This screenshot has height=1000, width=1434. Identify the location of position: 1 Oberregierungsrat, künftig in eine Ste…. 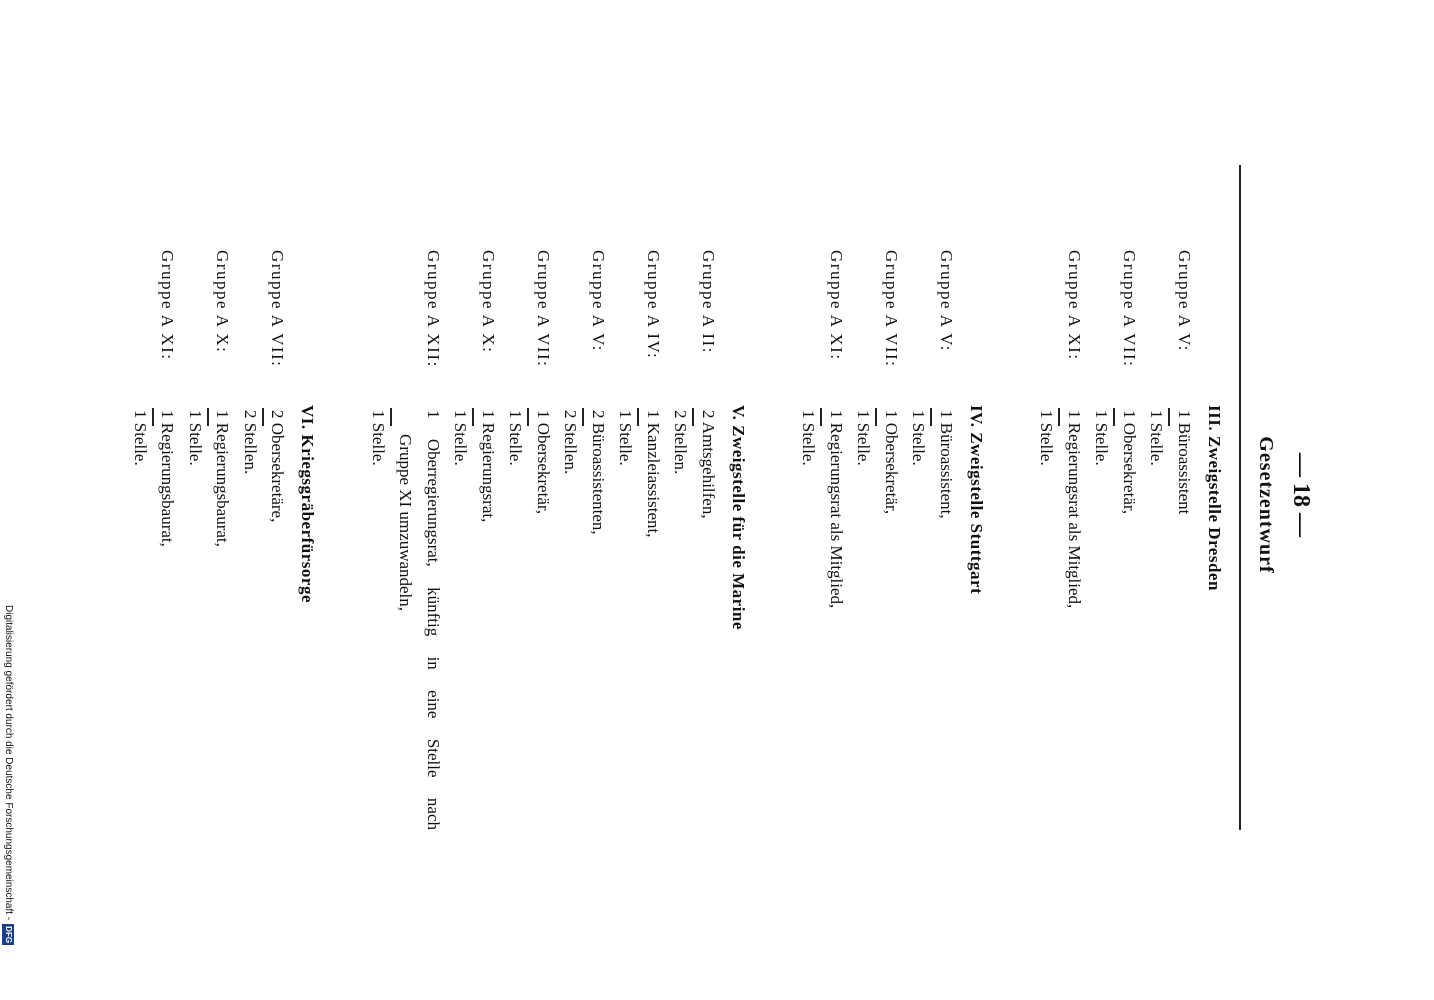
(419, 630).